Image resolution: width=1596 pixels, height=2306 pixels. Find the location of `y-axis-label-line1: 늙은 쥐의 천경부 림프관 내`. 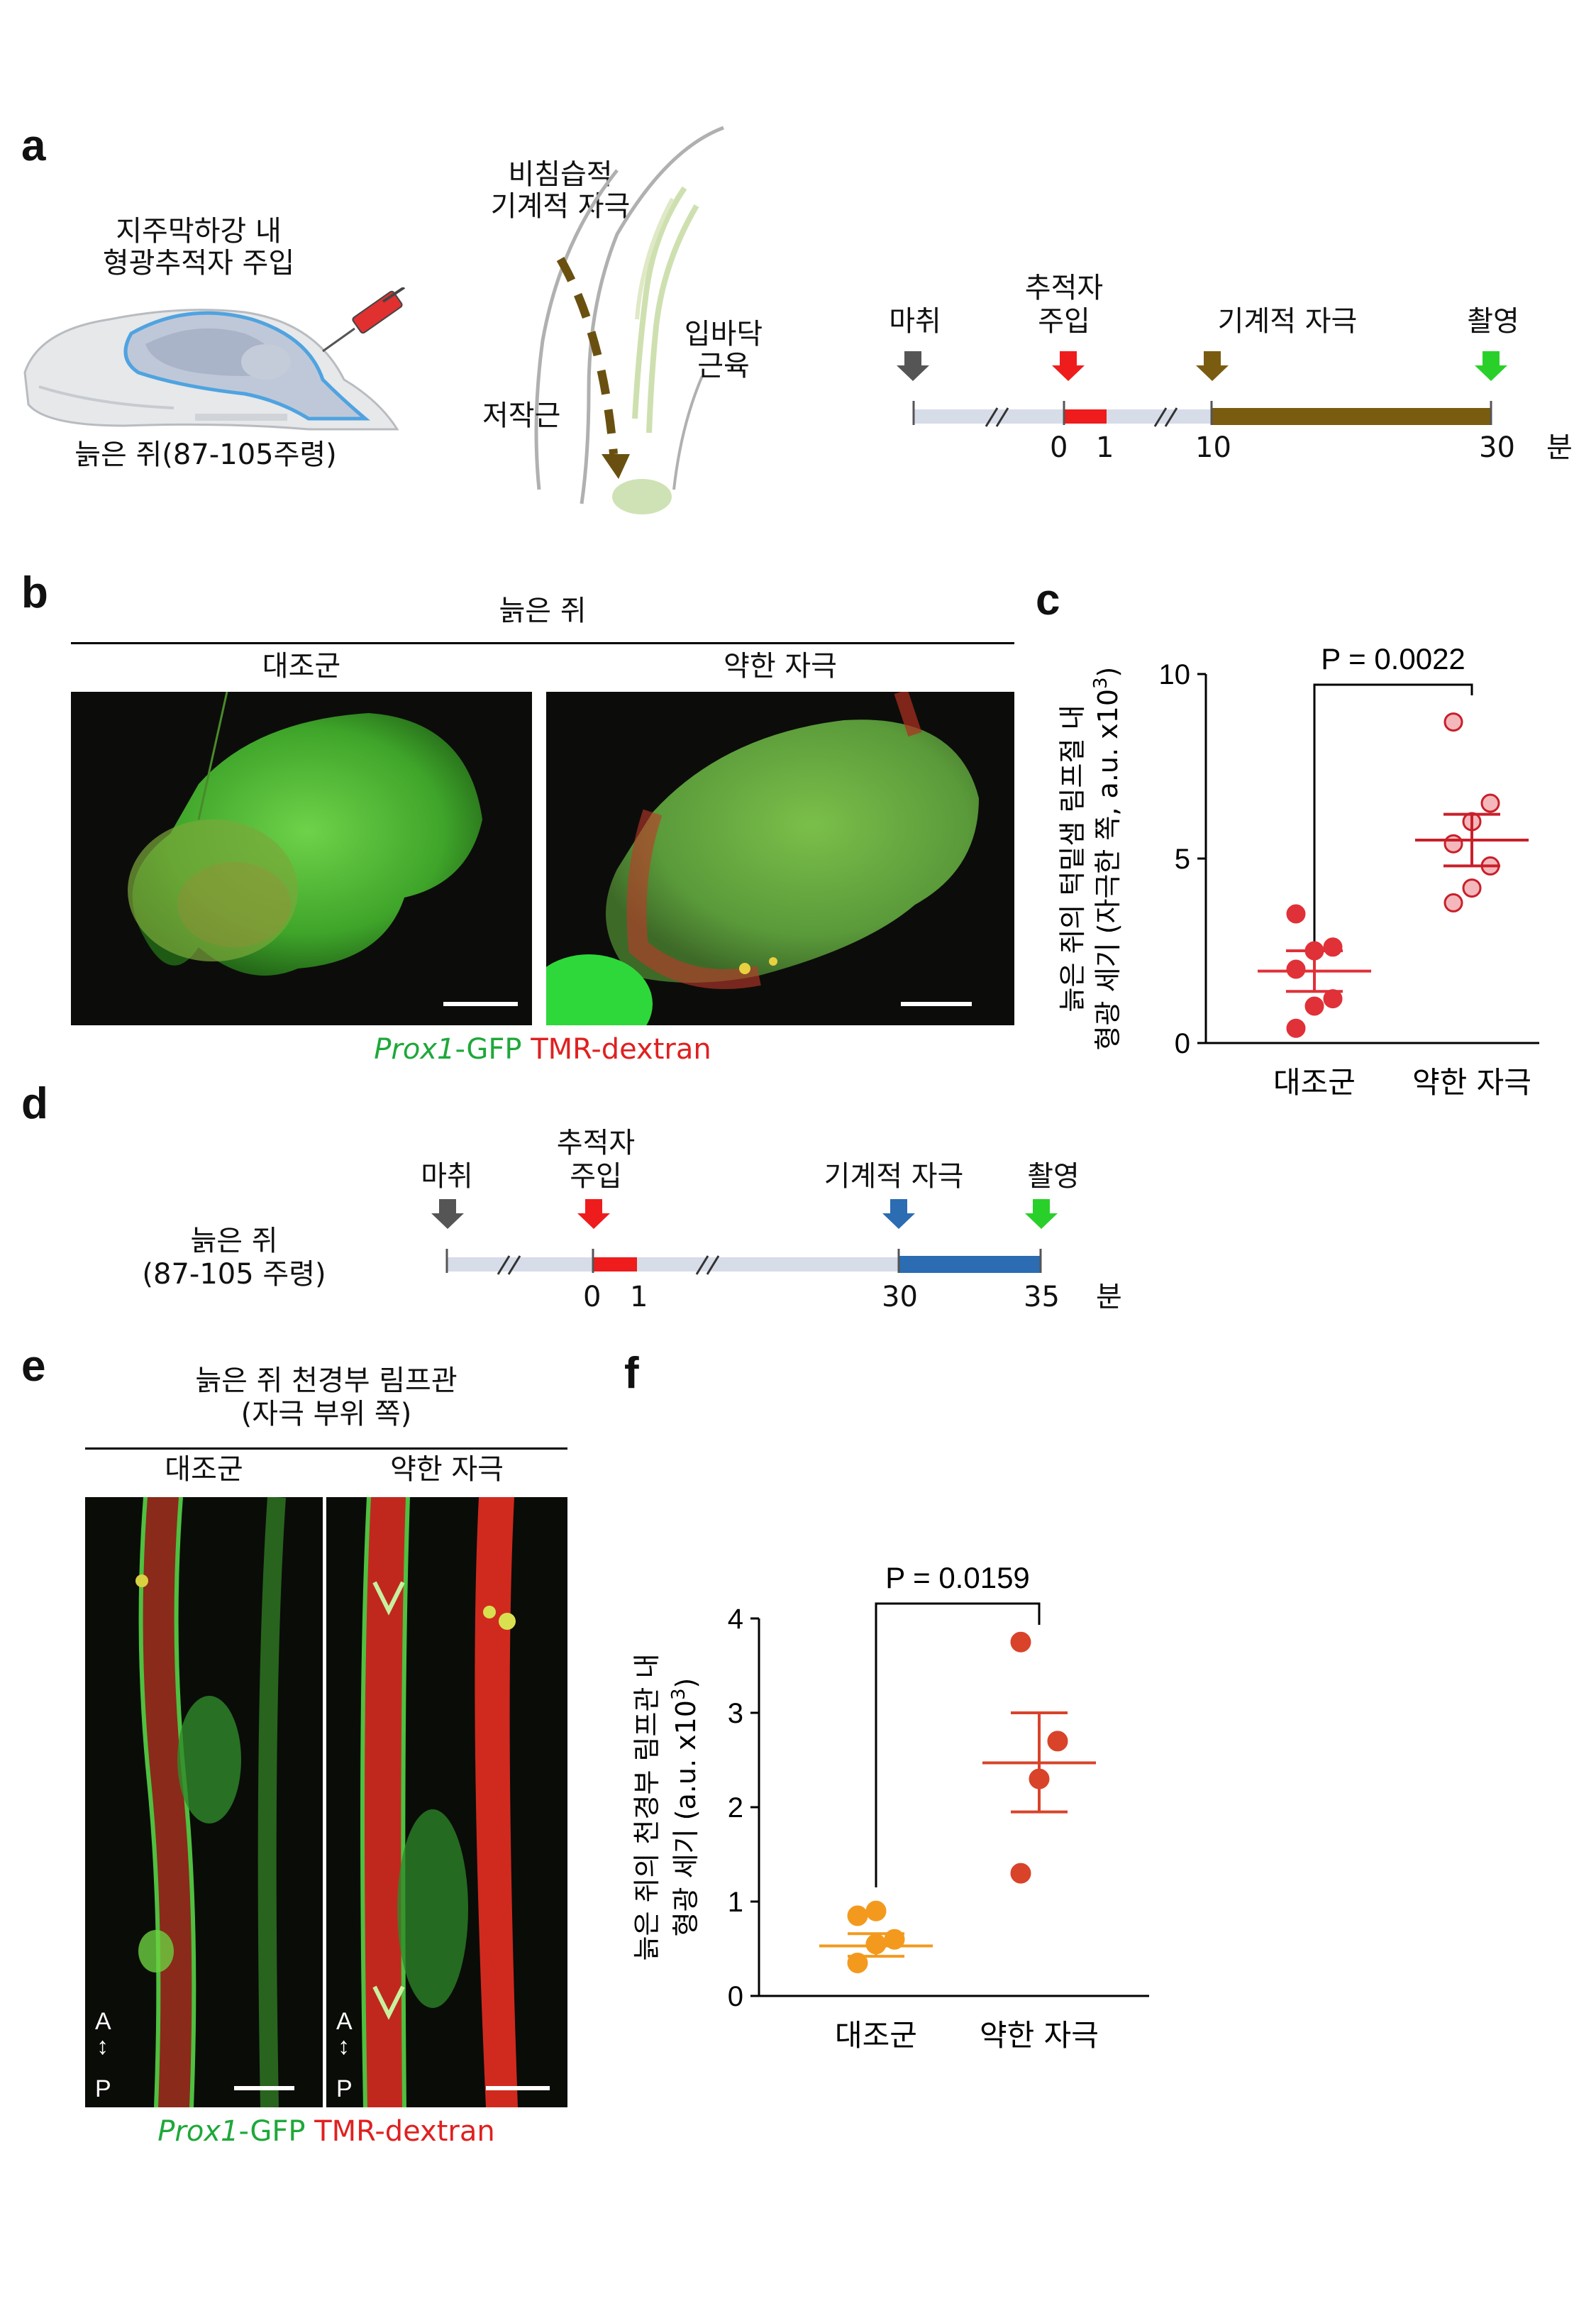

y-axis-label-line1: 늙은 쥐의 천경부 림프관 내 is located at coordinates (647, 1808).